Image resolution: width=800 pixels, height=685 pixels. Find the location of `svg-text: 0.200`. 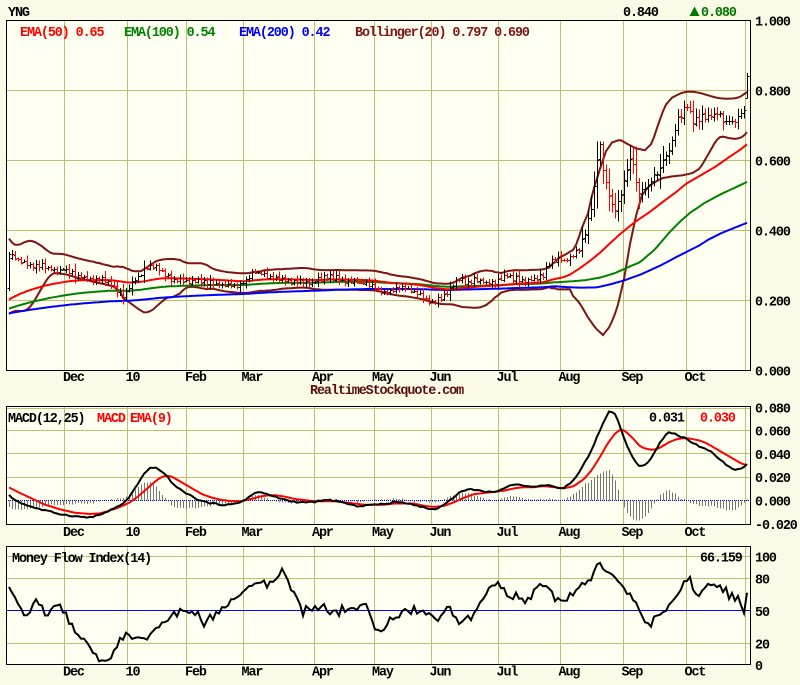

svg-text: 0.200 is located at coordinates (773, 303).